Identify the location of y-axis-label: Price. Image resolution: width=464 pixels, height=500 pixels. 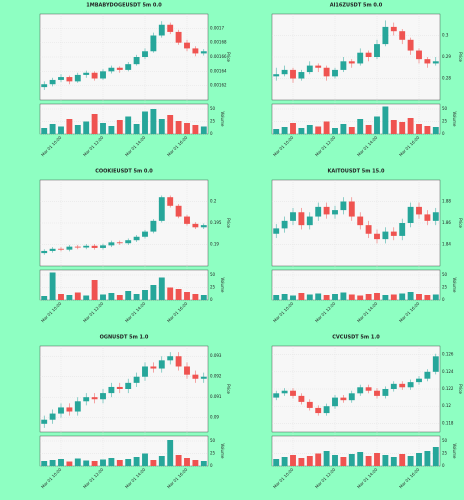
(460, 223).